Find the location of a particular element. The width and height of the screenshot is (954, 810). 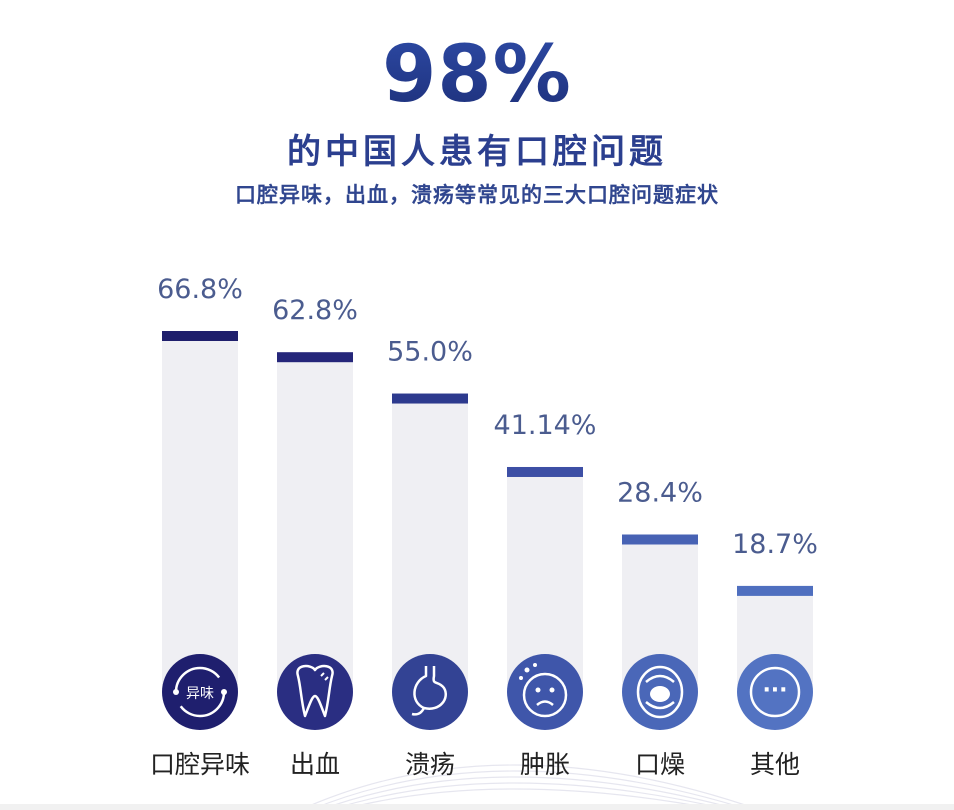

value-label-1: 62.8% is located at coordinates (315, 310).